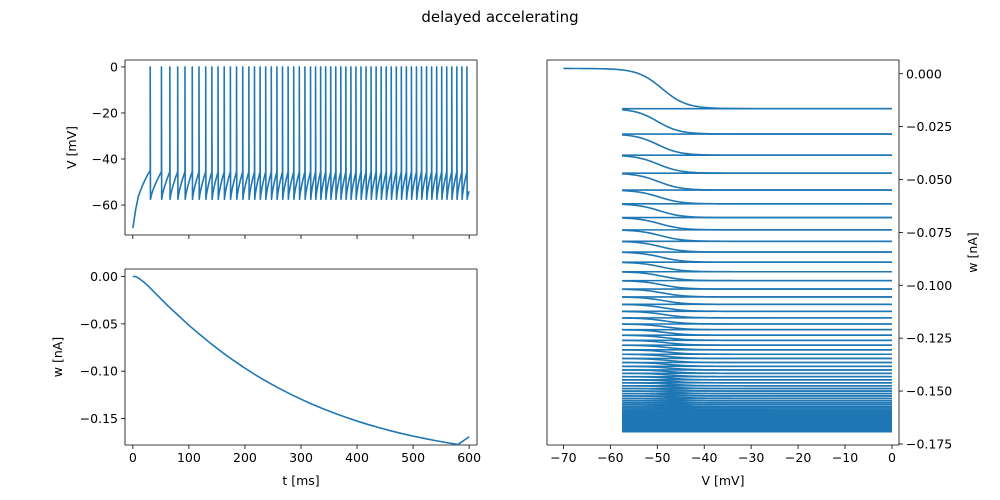 The height and width of the screenshot is (500, 1000). I want to click on x-tick-label: −40, so click(704, 457).